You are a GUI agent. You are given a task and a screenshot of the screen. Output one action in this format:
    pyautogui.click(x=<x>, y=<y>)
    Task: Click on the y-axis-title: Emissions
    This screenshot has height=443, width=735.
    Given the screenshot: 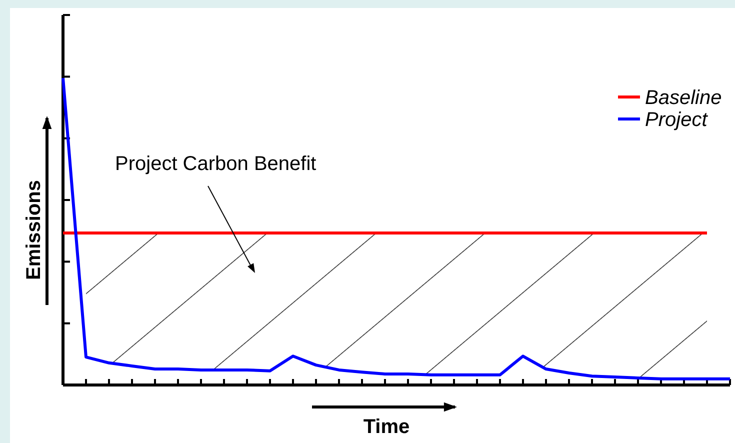 What is the action you would take?
    pyautogui.click(x=34, y=230)
    